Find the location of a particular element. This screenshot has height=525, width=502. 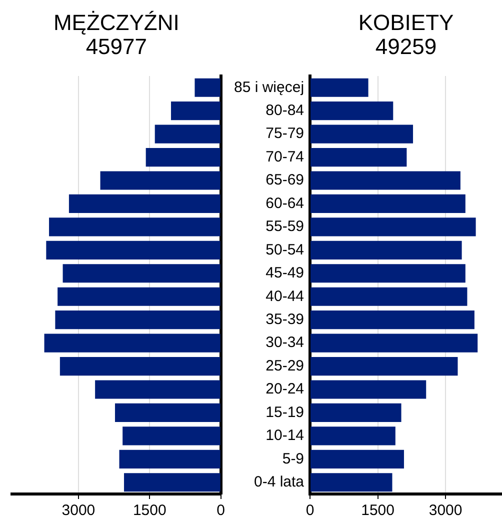

y-tick-label: 80-84 is located at coordinates (285, 110).